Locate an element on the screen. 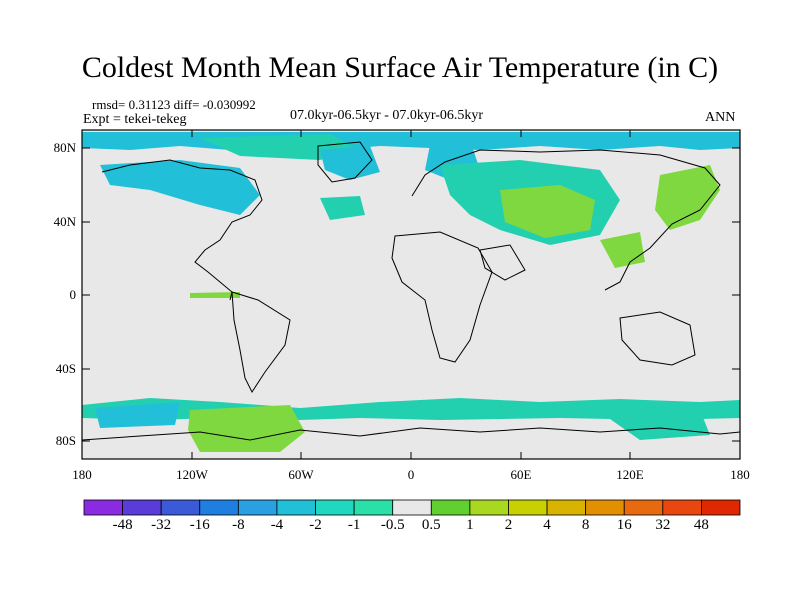  atlantic-region is located at coordinates (342, 208).